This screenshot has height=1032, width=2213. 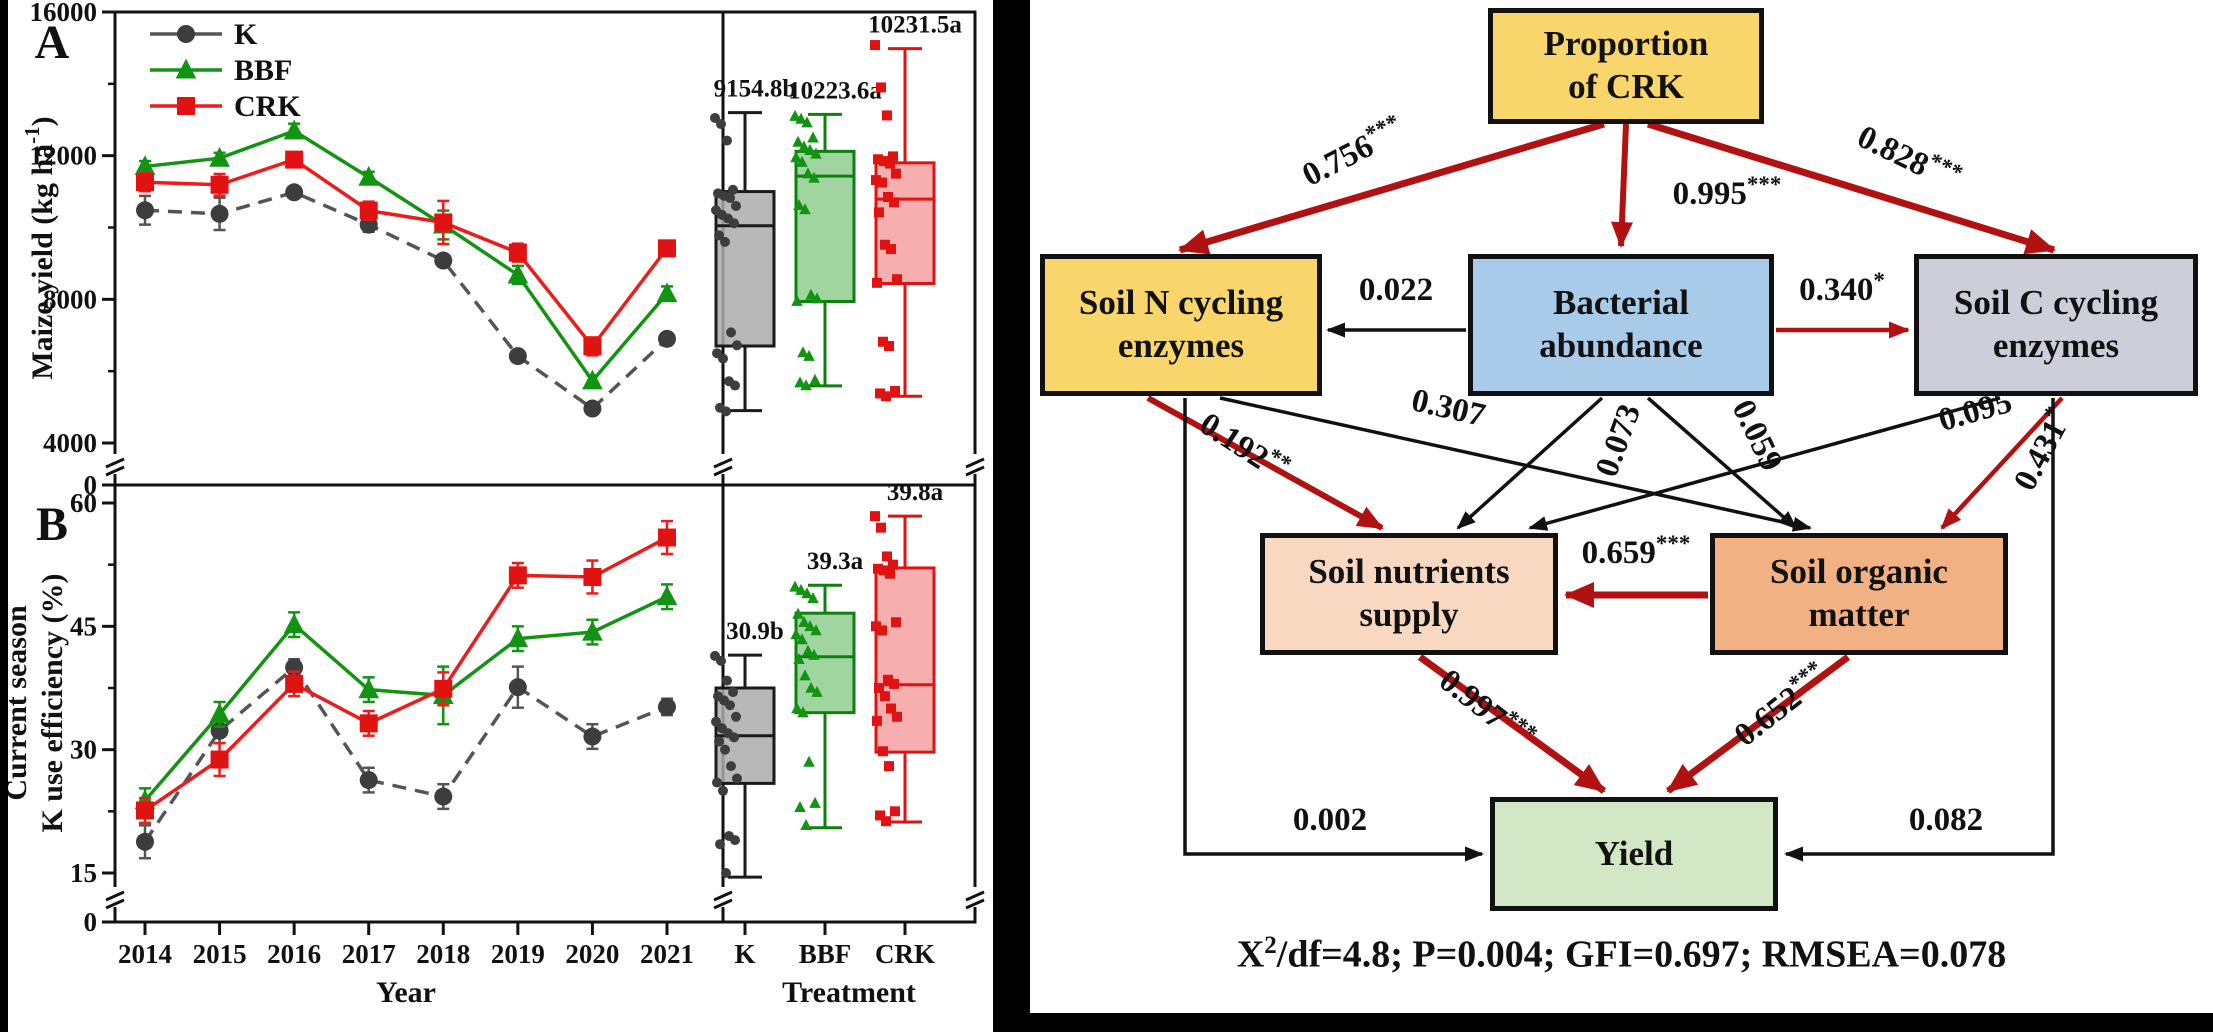 I want to click on treatment-axis-title: Treatment, so click(x=849, y=992).